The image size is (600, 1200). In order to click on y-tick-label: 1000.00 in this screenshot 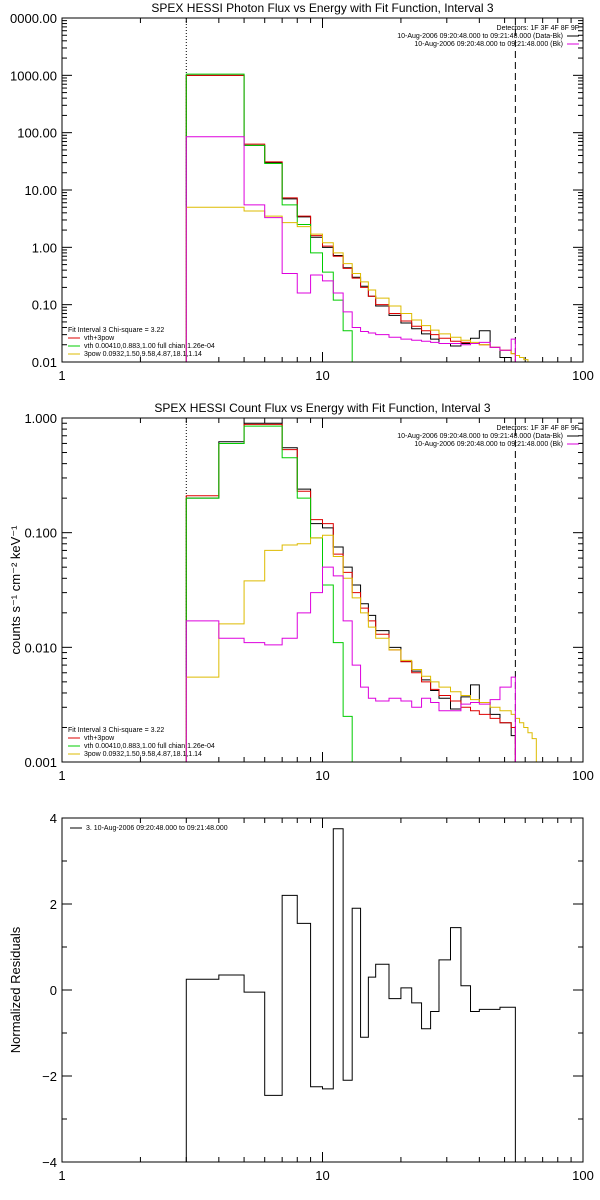, I will do `click(33, 75)`.